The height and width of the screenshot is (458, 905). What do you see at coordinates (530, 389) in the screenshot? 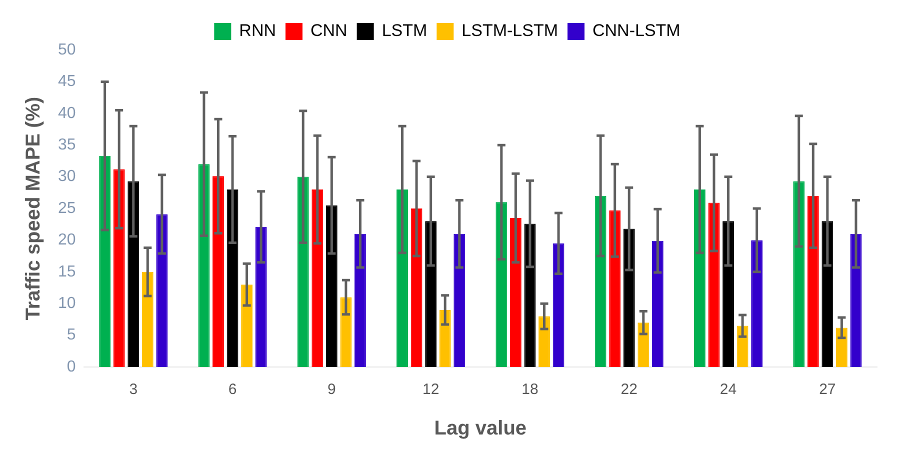
I see `x-tick-label: 18` at bounding box center [530, 389].